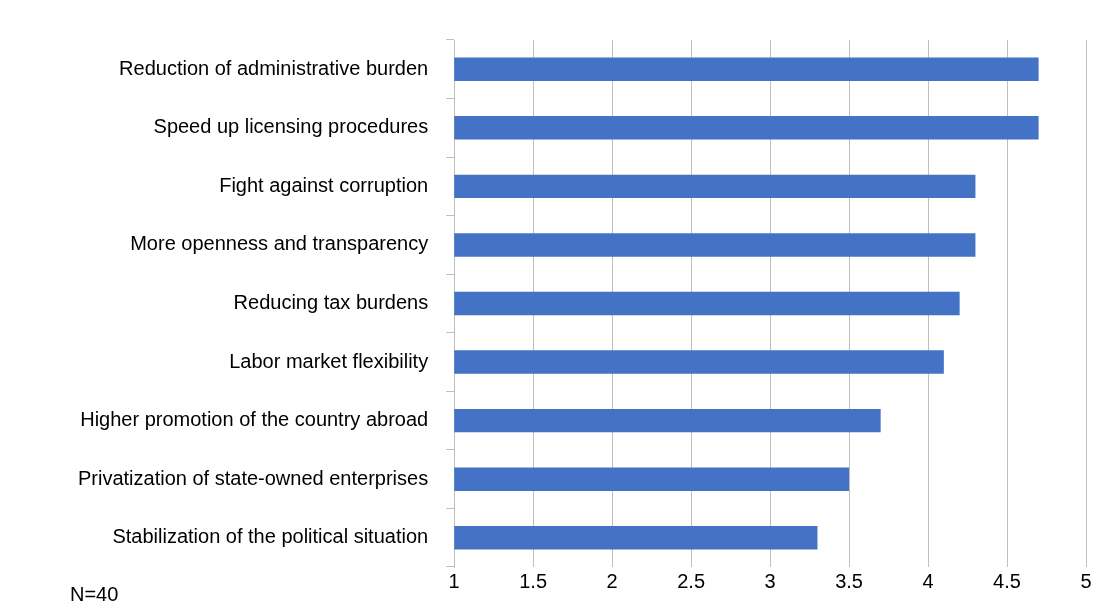 This screenshot has height=611, width=1108. I want to click on y-tick-label: Labor market flexibility, so click(329, 360).